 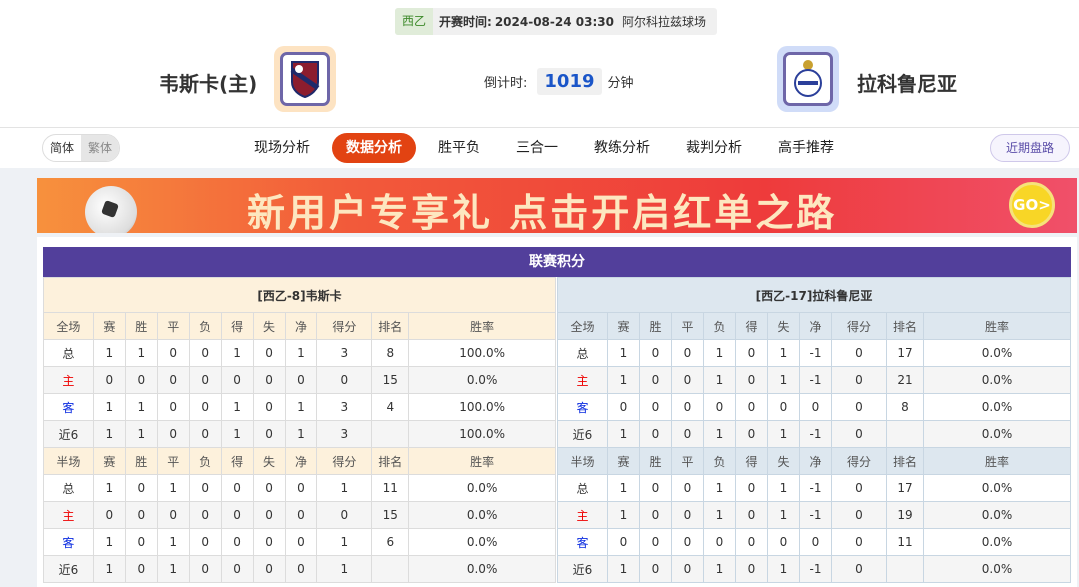 What do you see at coordinates (537, 148) in the screenshot?
I see `tab-3: 三合一` at bounding box center [537, 148].